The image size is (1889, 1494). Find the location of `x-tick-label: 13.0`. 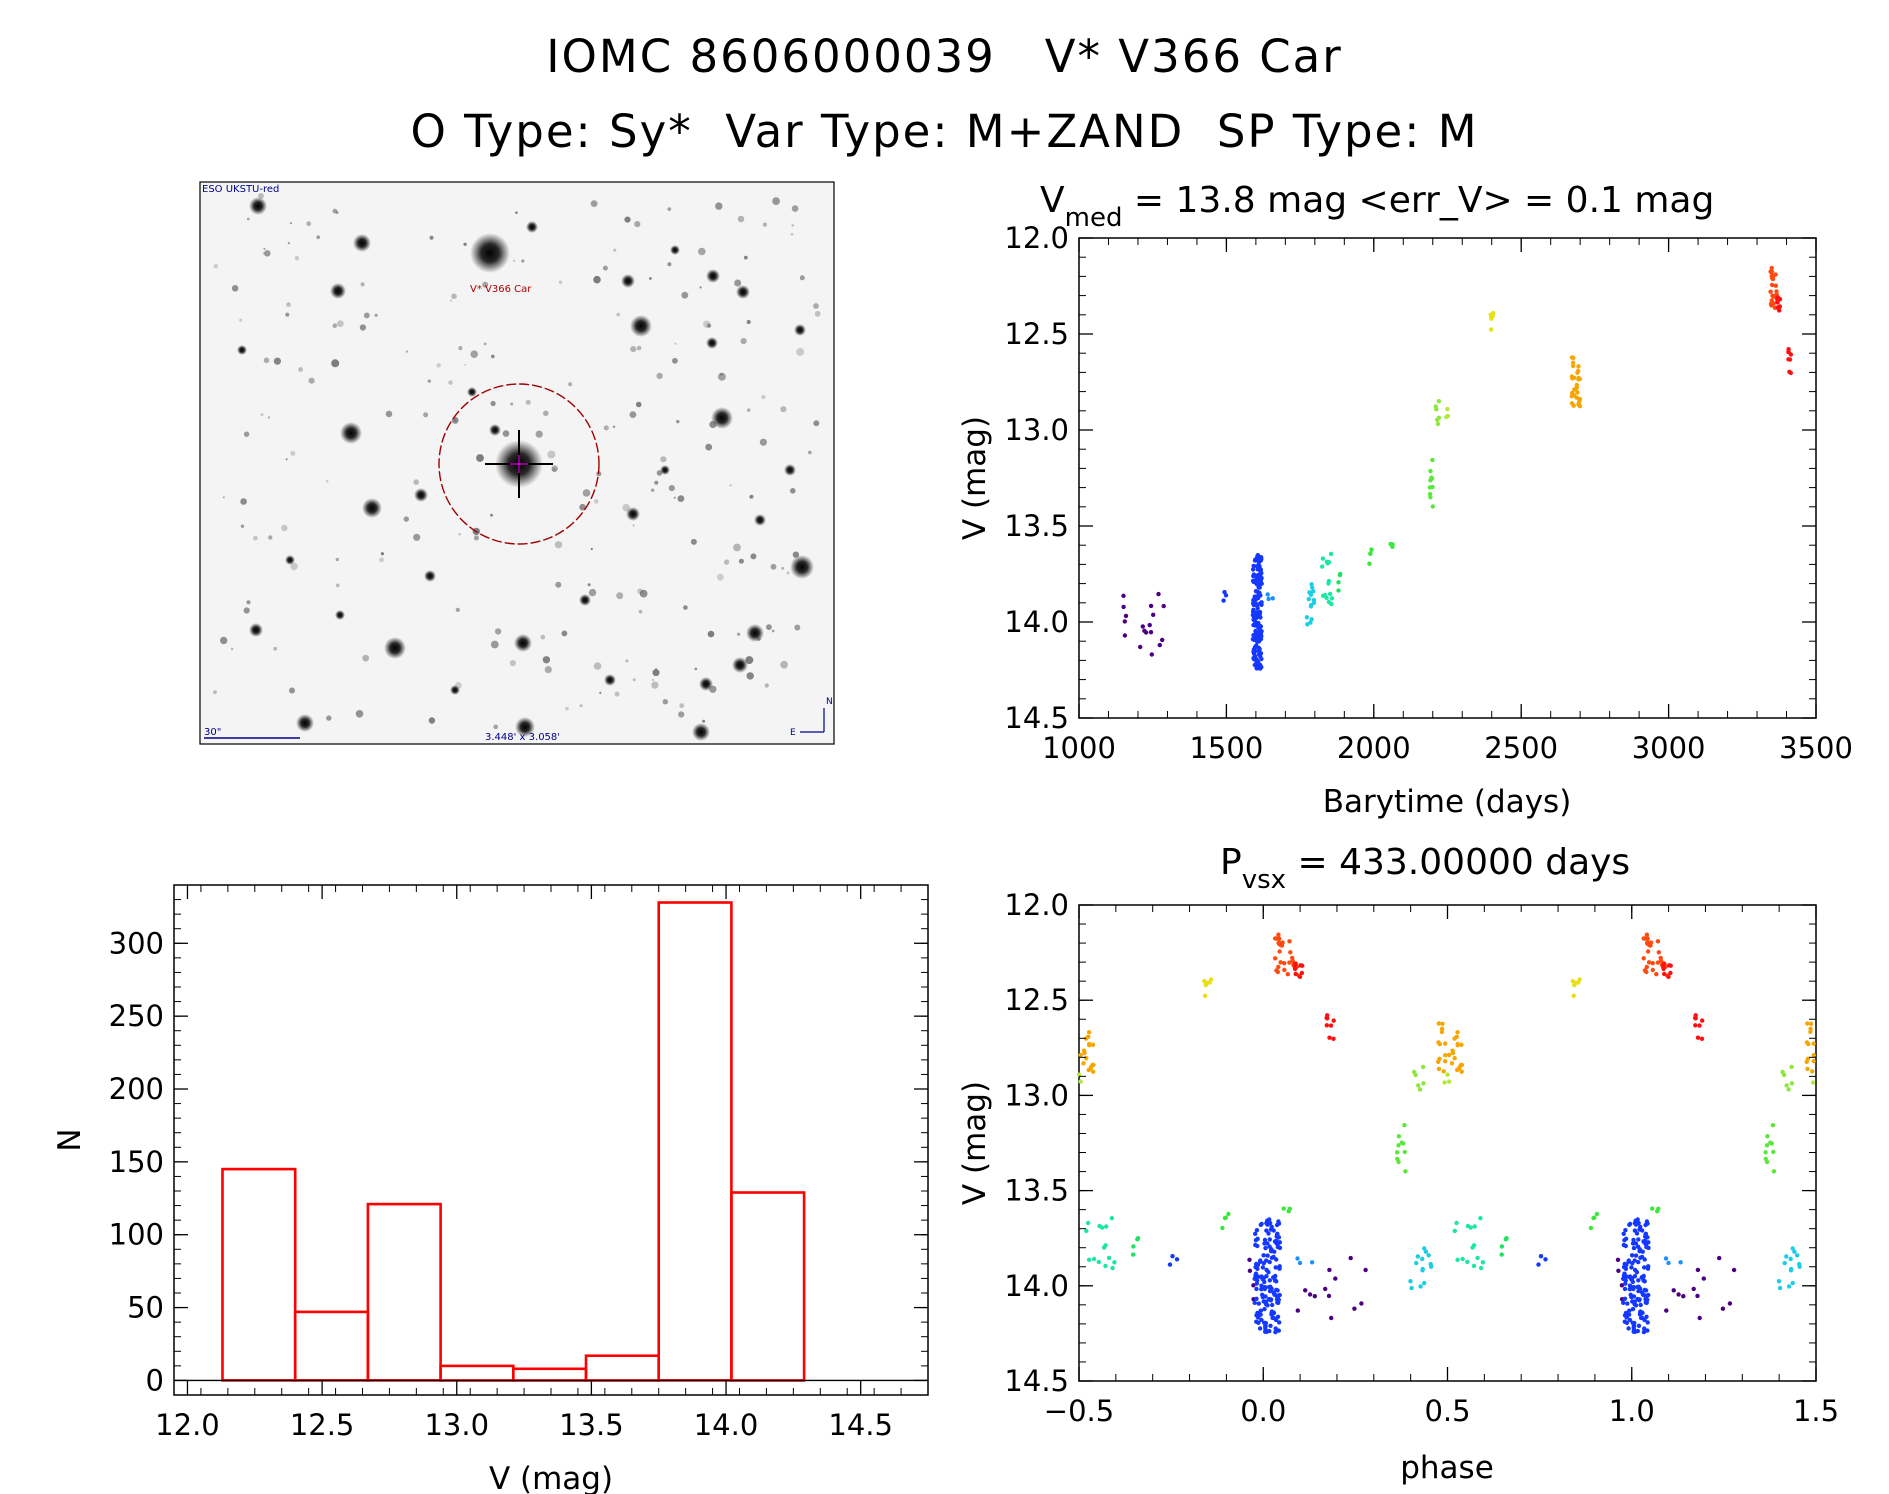

x-tick-label: 13.0 is located at coordinates (456, 1425).